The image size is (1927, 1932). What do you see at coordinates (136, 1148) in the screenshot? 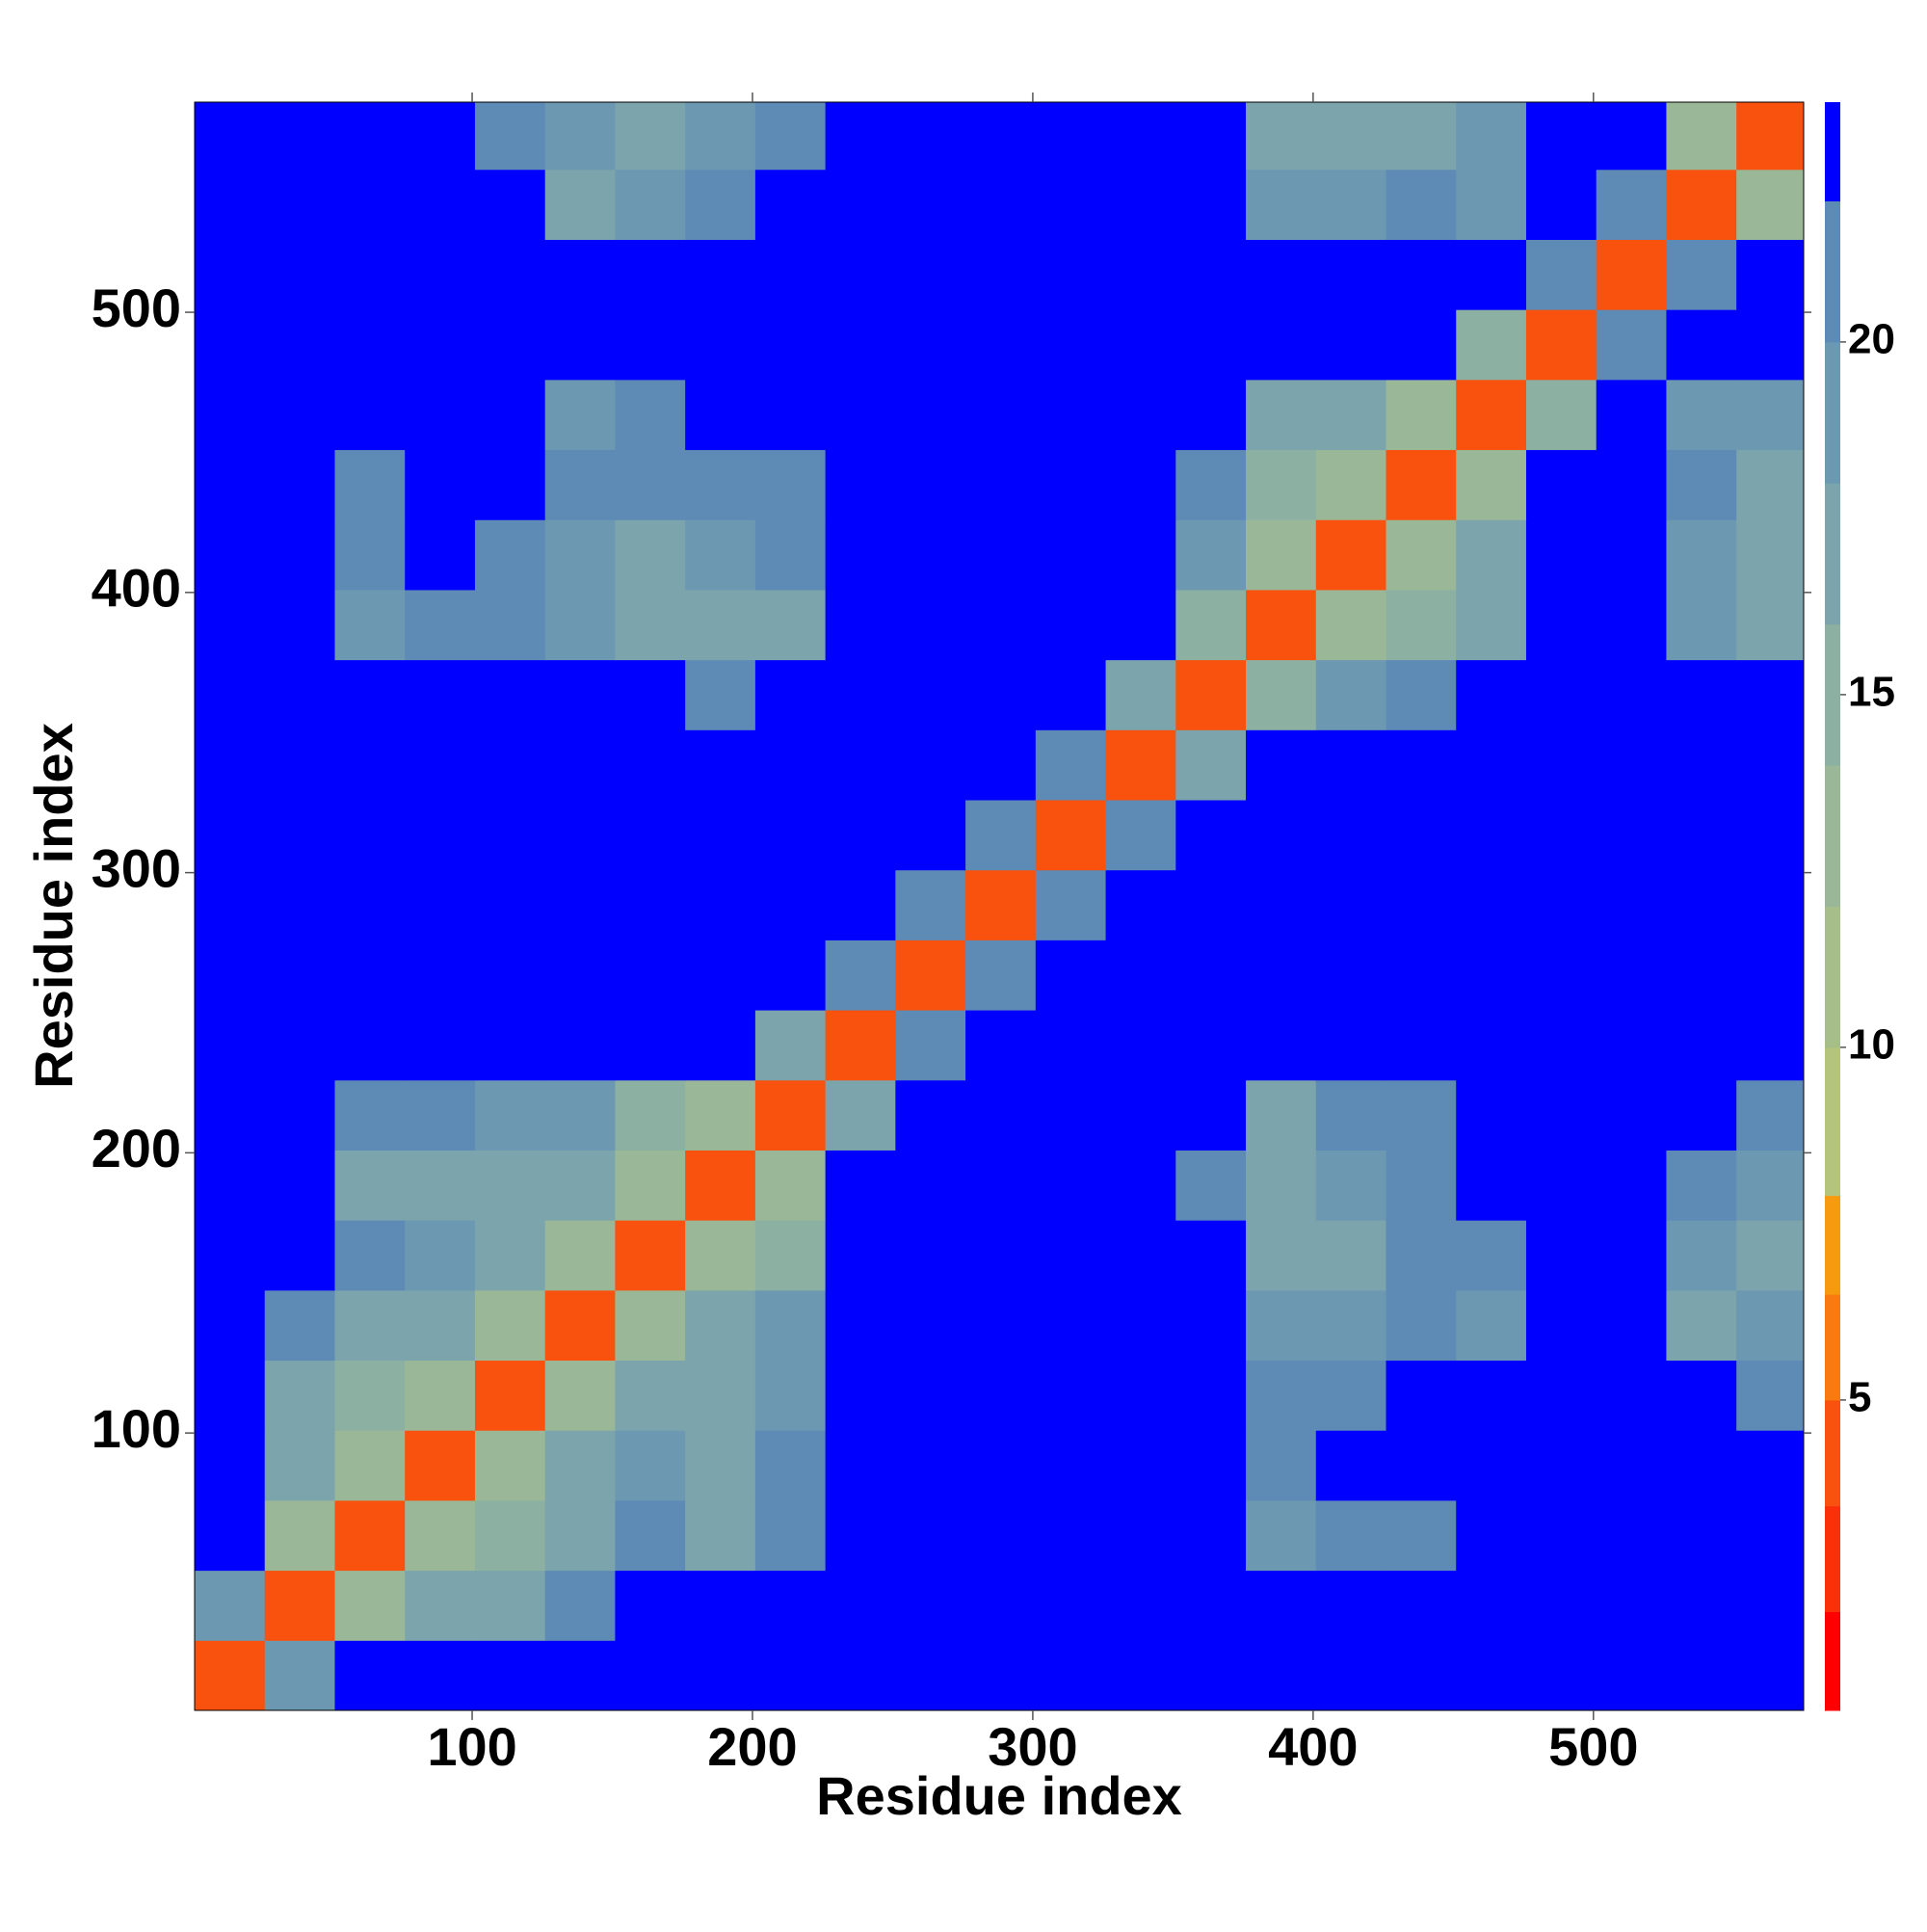
I see `y-tick-label: 200` at bounding box center [136, 1148].